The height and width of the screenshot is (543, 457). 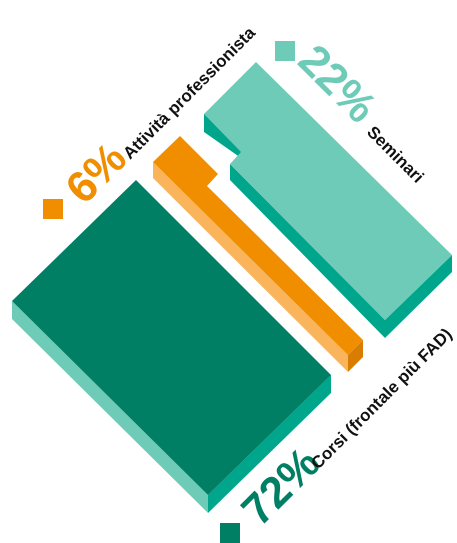 What do you see at coordinates (395, 154) in the screenshot?
I see `category-label-seminari: Seminari` at bounding box center [395, 154].